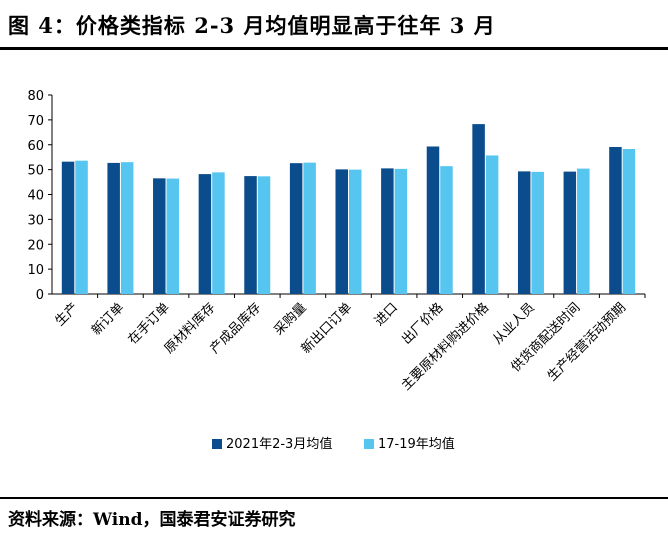  What do you see at coordinates (416, 444) in the screenshot?
I see `legend-label: 17-19年均值` at bounding box center [416, 444].